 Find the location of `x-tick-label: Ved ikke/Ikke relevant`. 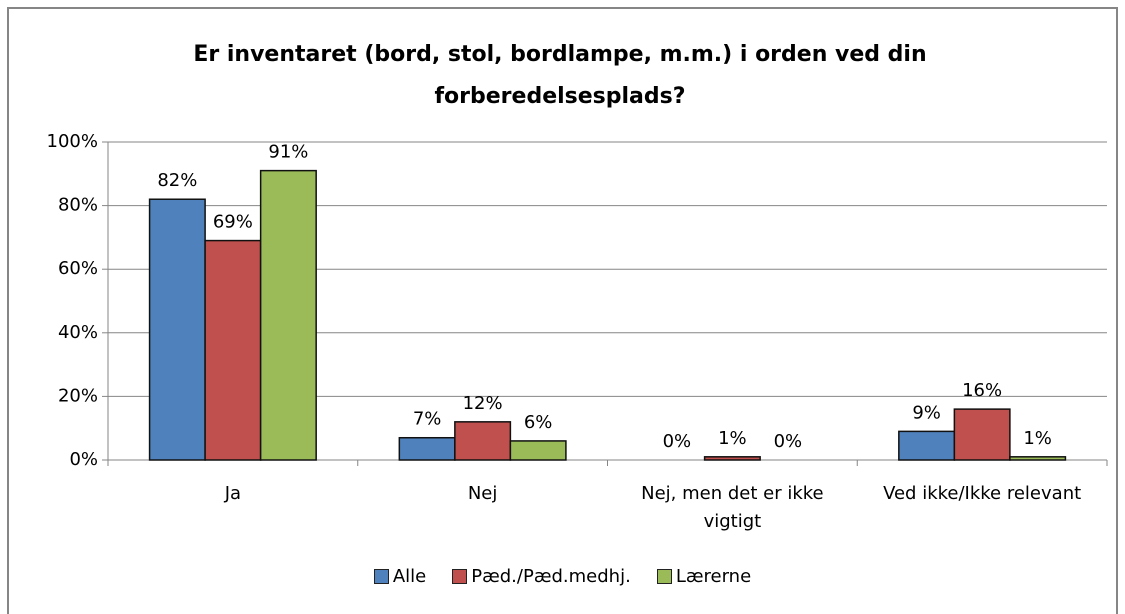

x-tick-label: Ved ikke/Ikke relevant is located at coordinates (982, 493).